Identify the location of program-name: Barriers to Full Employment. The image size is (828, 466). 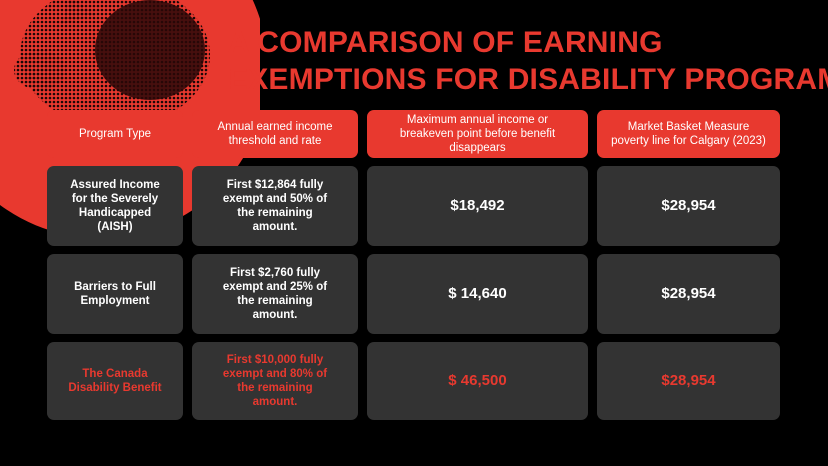
(115, 294).